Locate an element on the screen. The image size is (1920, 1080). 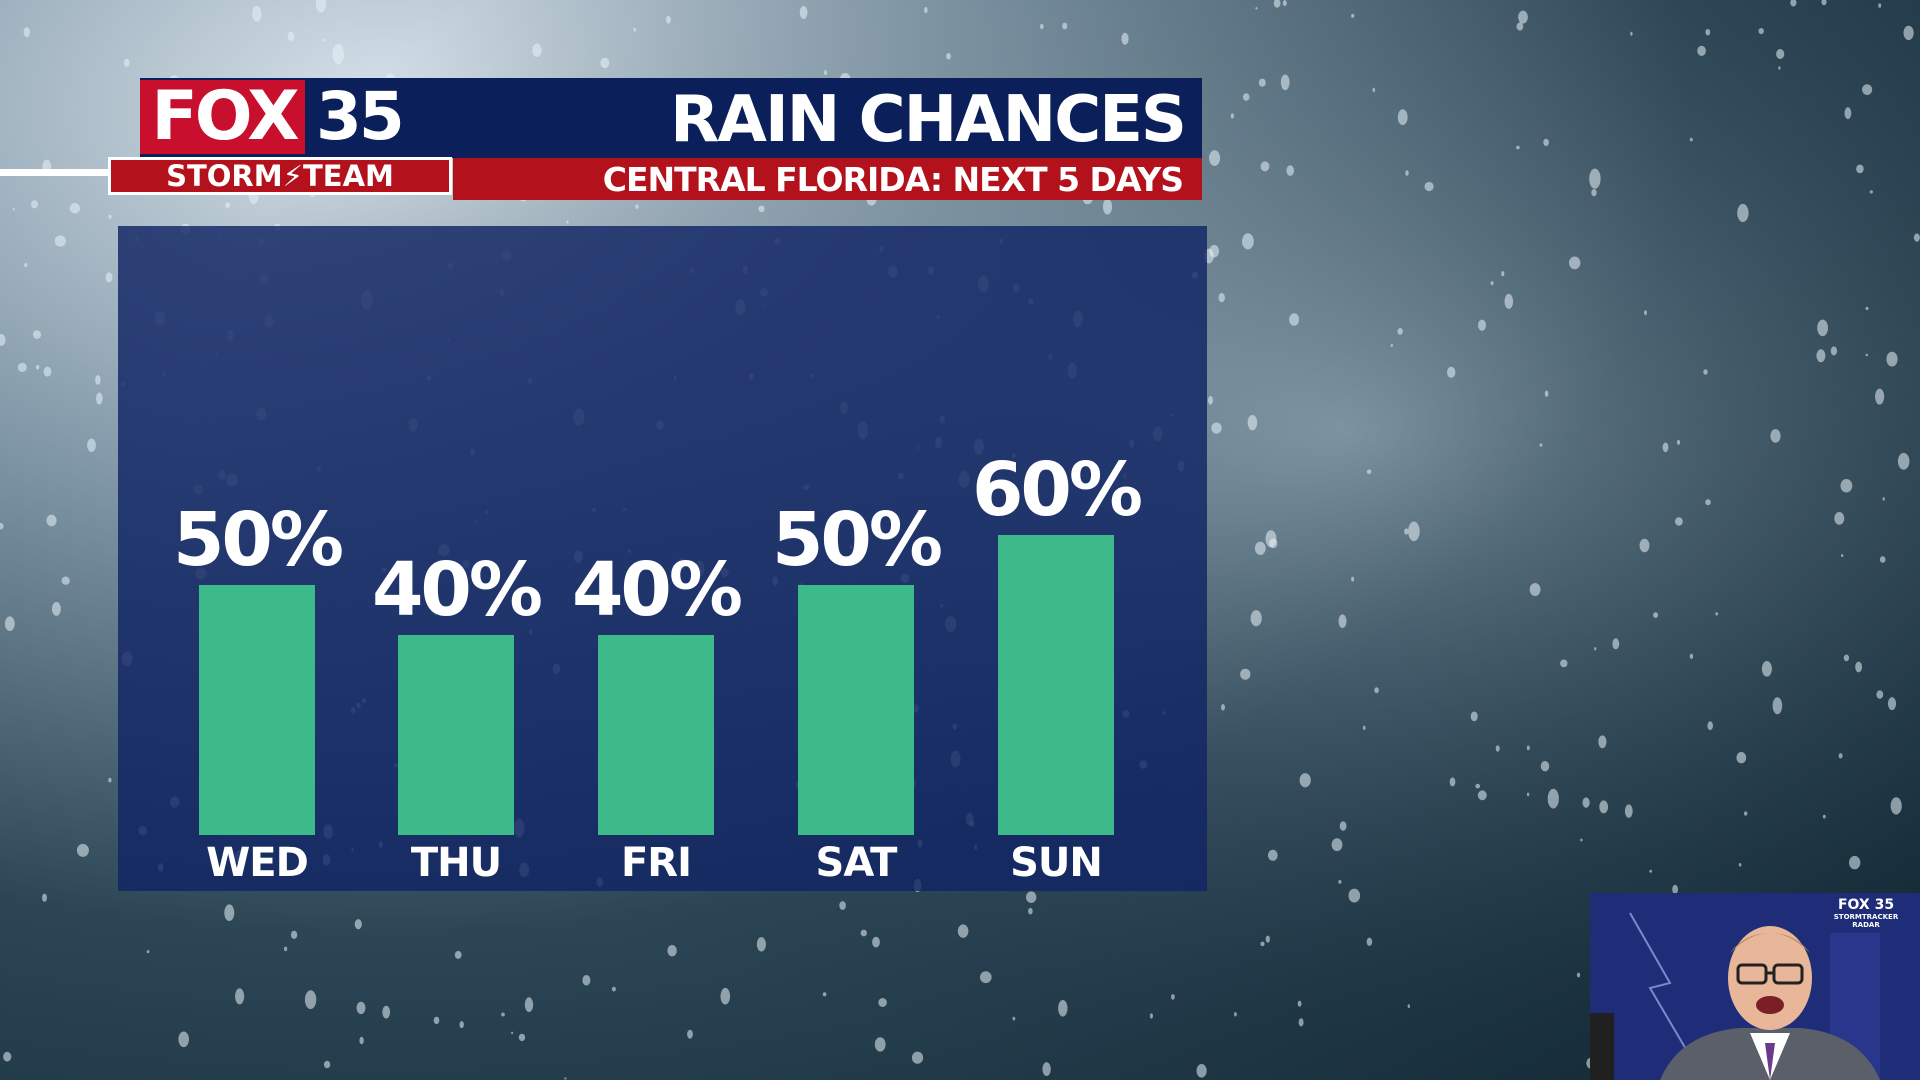
presenter-figure is located at coordinates (1755, 986).